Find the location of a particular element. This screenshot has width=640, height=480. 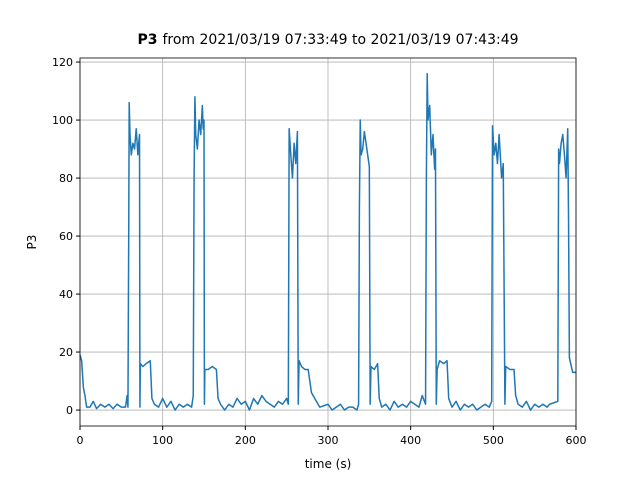

x-tick-label: 0 is located at coordinates (80, 440).